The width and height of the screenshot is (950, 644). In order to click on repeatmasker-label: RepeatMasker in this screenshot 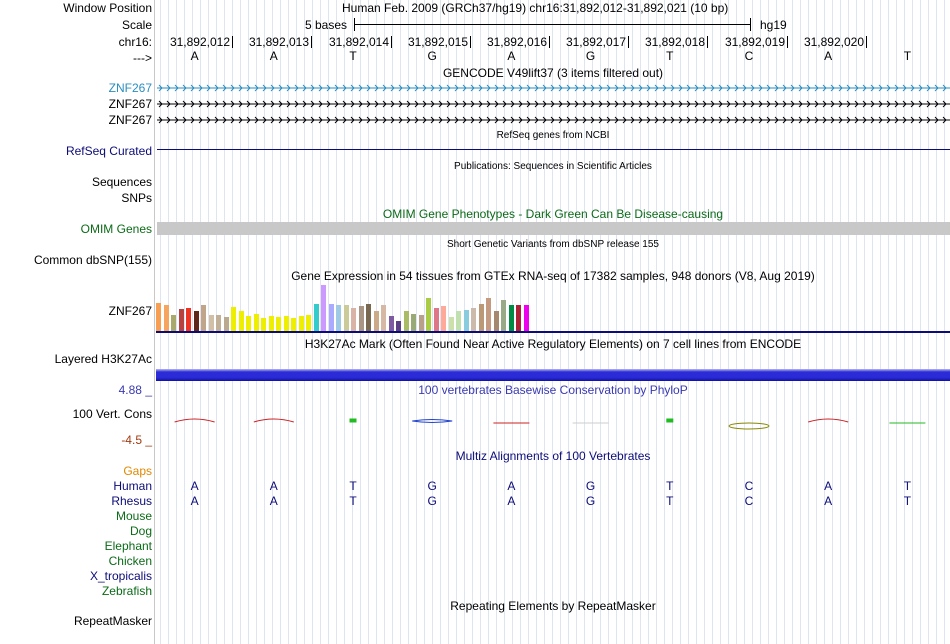, I will do `click(112, 621)`.